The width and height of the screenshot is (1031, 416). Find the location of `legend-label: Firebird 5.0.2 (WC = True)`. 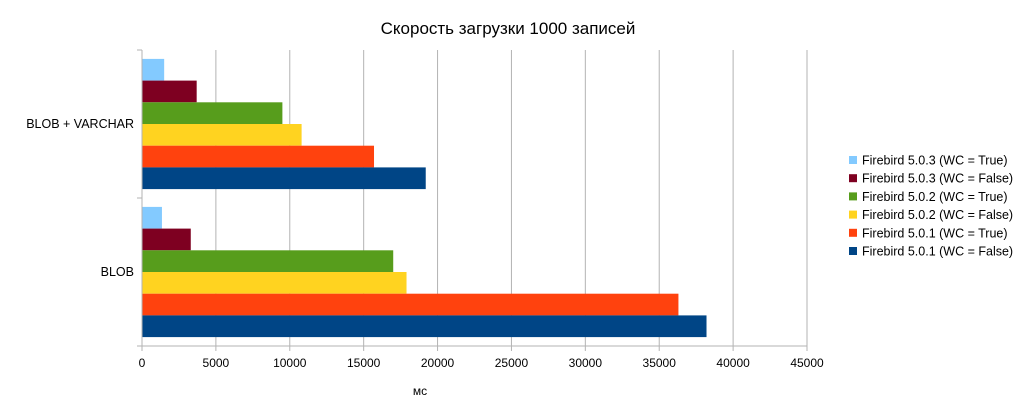

legend-label: Firebird 5.0.2 (WC = True) is located at coordinates (935, 197).